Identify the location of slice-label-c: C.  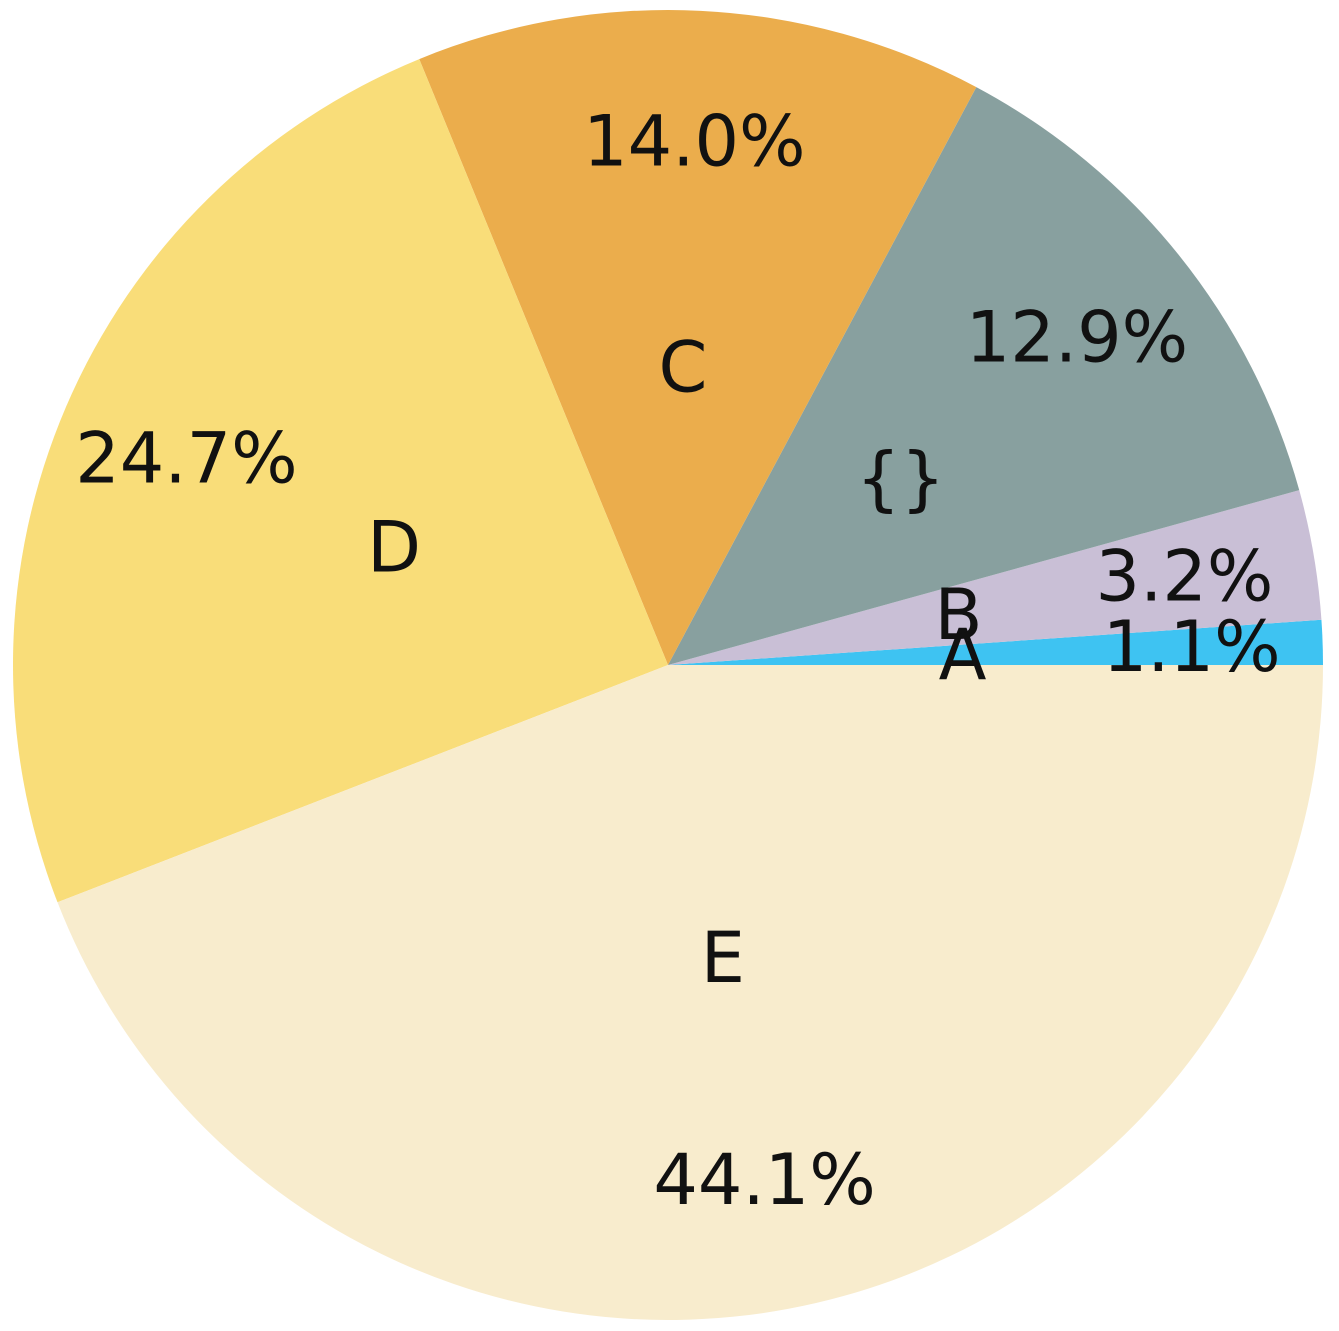
(683, 367).